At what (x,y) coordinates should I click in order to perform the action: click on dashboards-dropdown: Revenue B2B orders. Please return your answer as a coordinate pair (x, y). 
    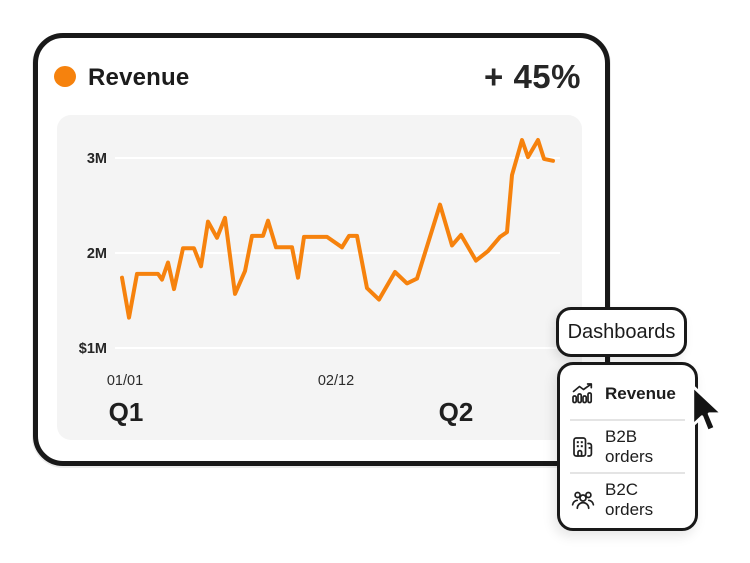
    Looking at the image, I should click on (627, 446).